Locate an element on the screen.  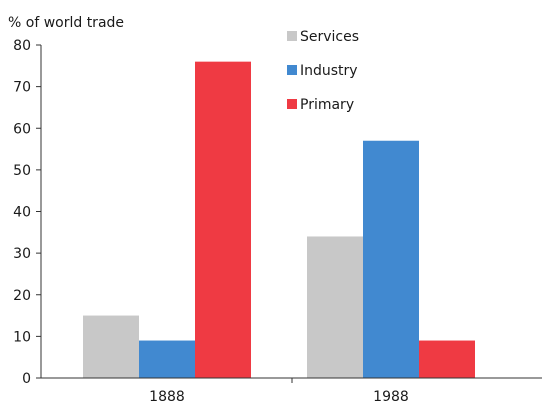
legend: Services Industry Primary is located at coordinates (323, 71).